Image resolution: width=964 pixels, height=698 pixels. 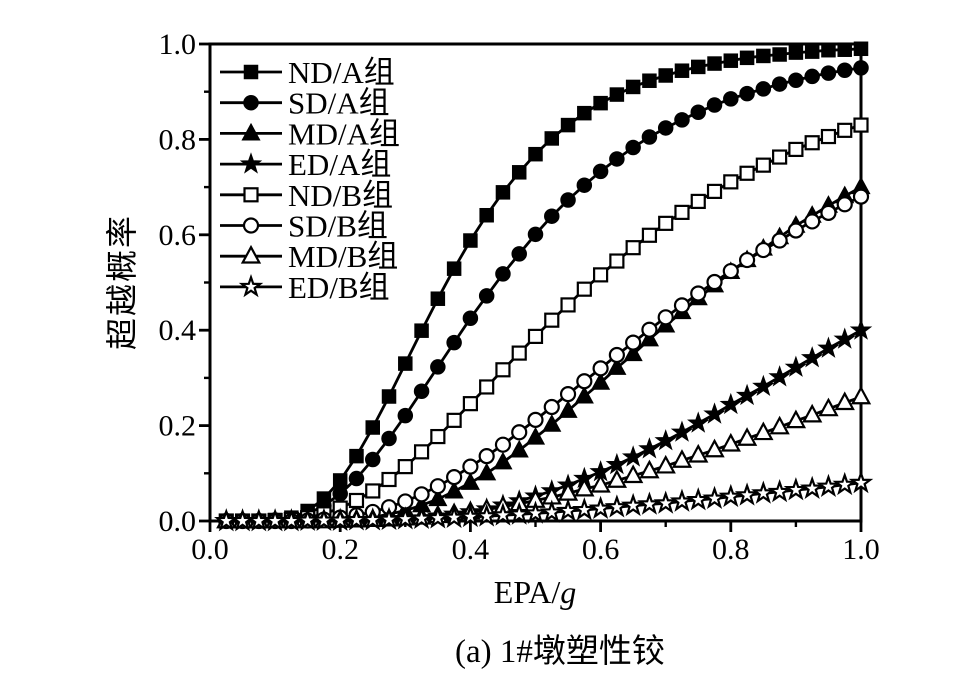 What do you see at coordinates (178, 44) in the screenshot?
I see `y-tick-label: 1.0` at bounding box center [178, 44].